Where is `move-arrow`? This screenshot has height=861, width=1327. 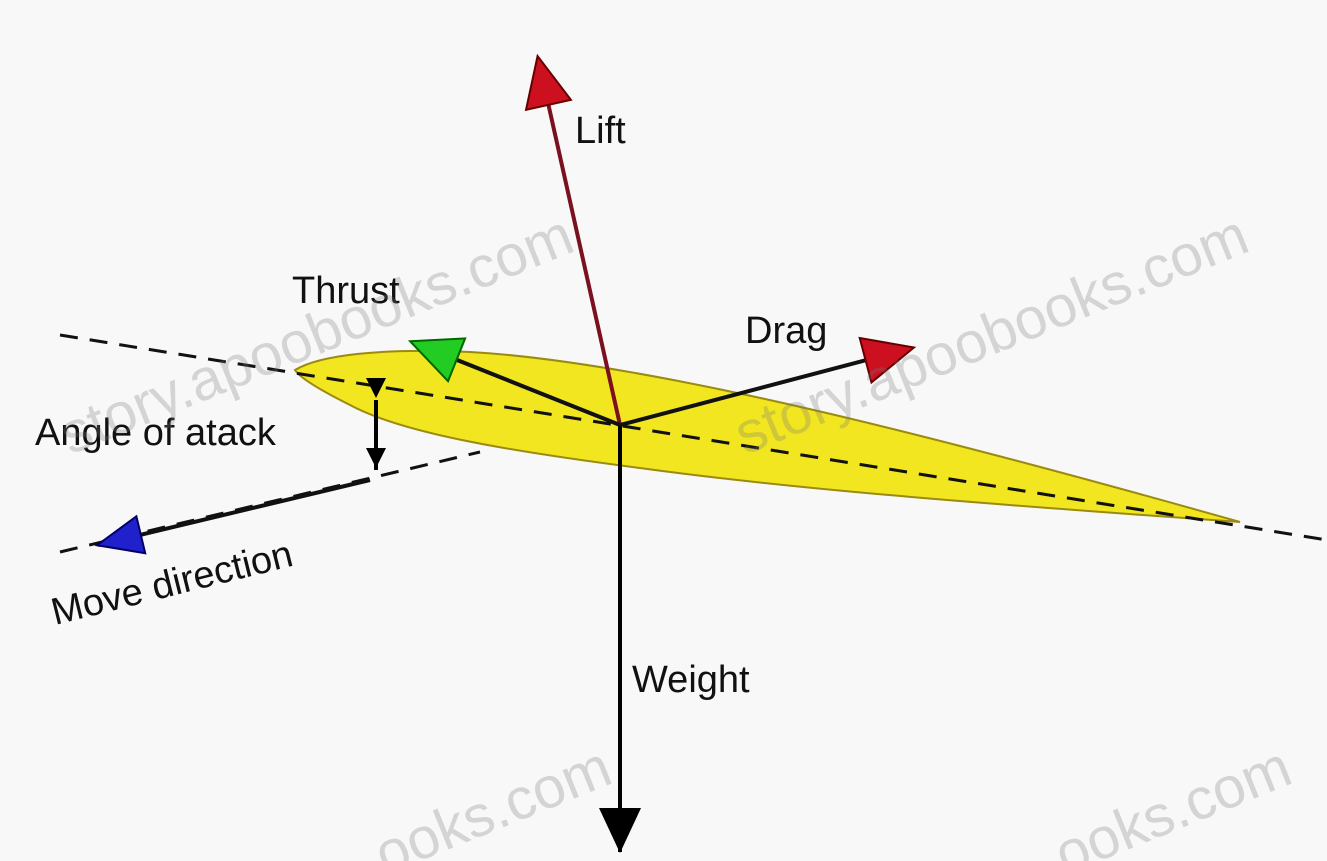
move-arrow is located at coordinates (232, 516).